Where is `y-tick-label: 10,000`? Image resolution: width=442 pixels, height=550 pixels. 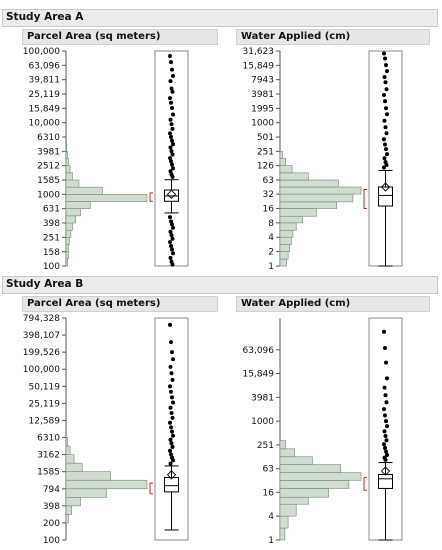
y-tick-label: 10,000 is located at coordinates (45, 124).